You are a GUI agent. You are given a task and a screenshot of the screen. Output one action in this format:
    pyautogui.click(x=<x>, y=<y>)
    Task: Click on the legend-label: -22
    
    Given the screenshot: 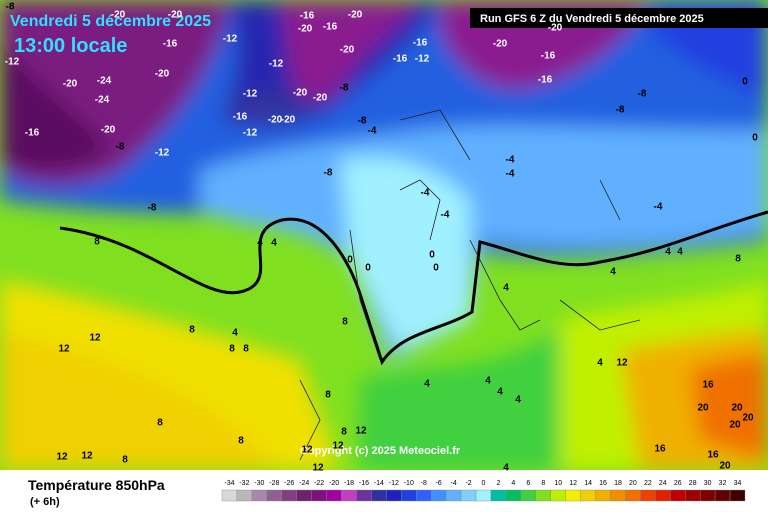 What is the action you would take?
    pyautogui.click(x=319, y=483)
    